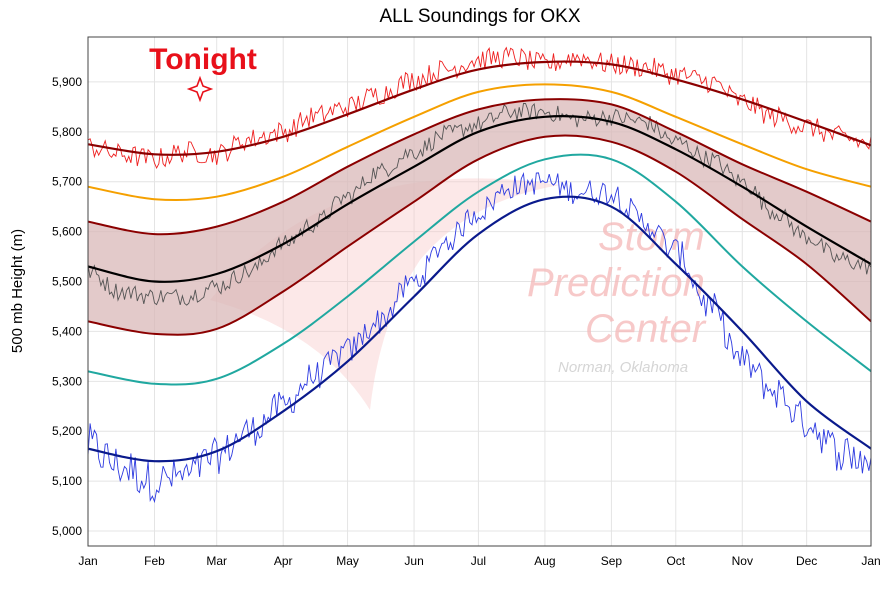 This screenshot has width=889, height=591. Describe the element at coordinates (347, 561) in the screenshot. I see `x-tick-label: May` at that location.